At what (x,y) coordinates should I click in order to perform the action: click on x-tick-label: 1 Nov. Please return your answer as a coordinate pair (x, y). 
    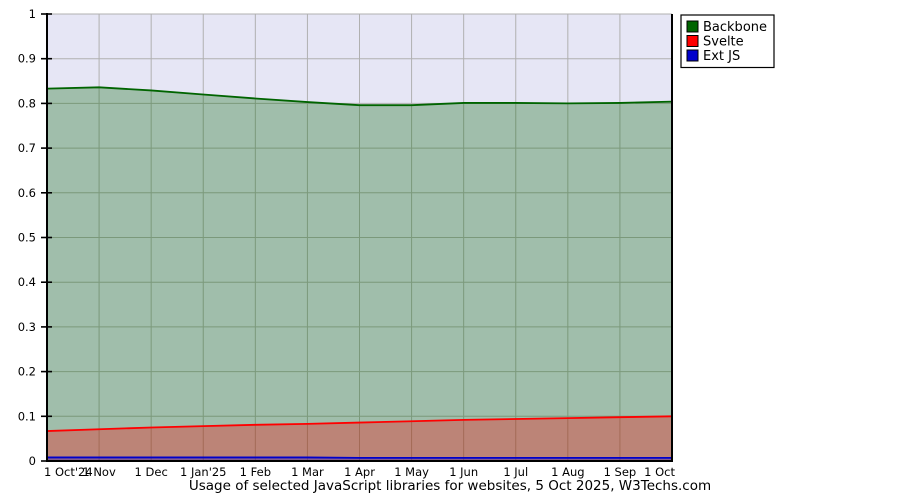
    Looking at the image, I should click on (99, 472).